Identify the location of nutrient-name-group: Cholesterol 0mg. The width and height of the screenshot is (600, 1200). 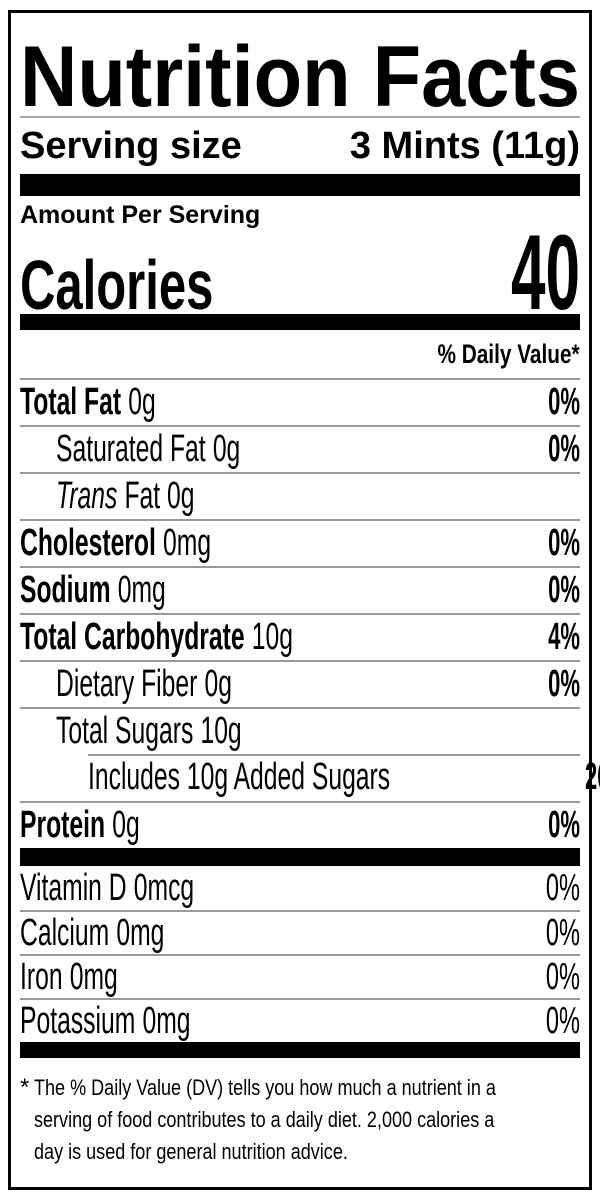
(115, 543).